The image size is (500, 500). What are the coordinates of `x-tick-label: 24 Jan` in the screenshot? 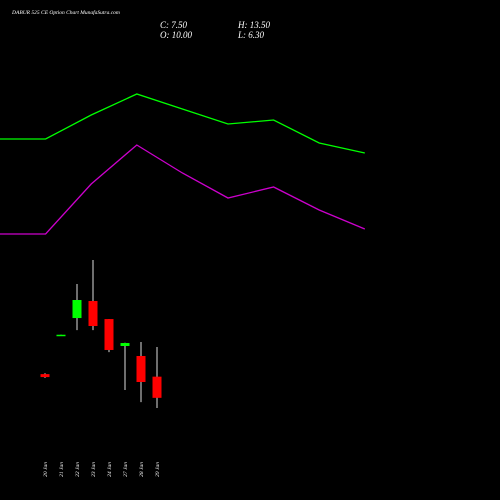 It's located at (109, 469).